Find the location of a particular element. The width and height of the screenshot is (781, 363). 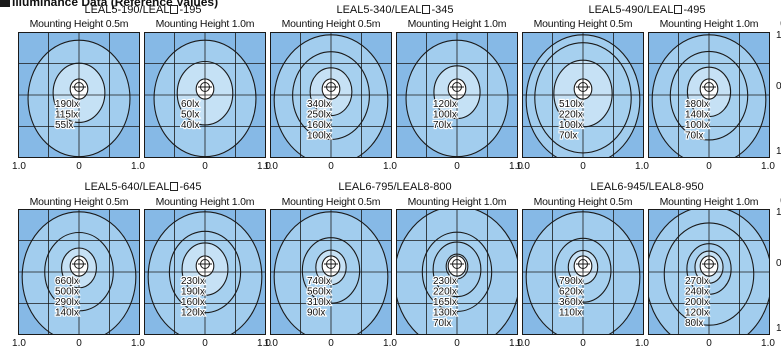

section-title: Illuminance Data (Reference Values) is located at coordinates (115, 4).